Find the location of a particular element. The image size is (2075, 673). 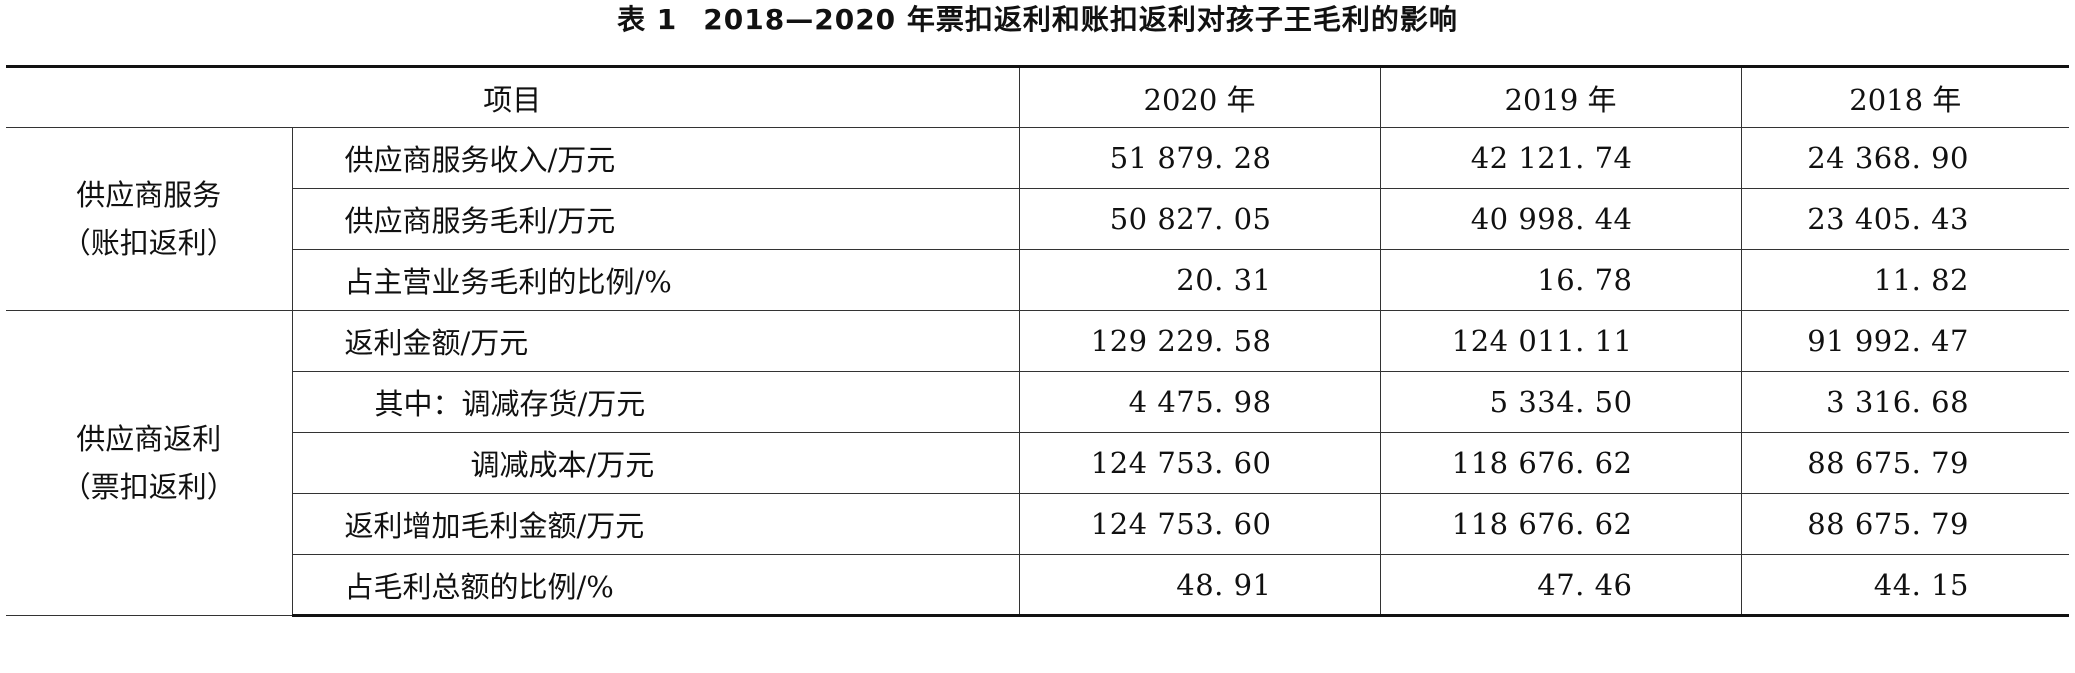

group-label-supplier-rebate: 供应商返利 （票扣返利） is located at coordinates (149, 463).